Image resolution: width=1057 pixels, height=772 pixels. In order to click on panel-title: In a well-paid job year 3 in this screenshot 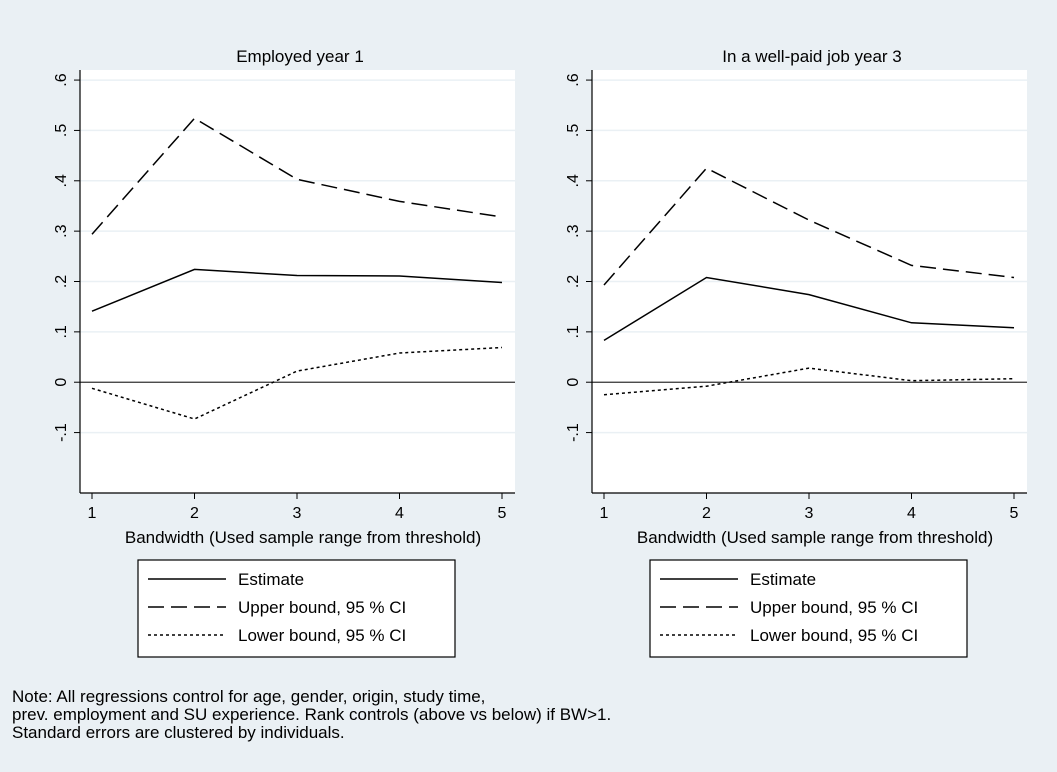, I will do `click(812, 56)`.